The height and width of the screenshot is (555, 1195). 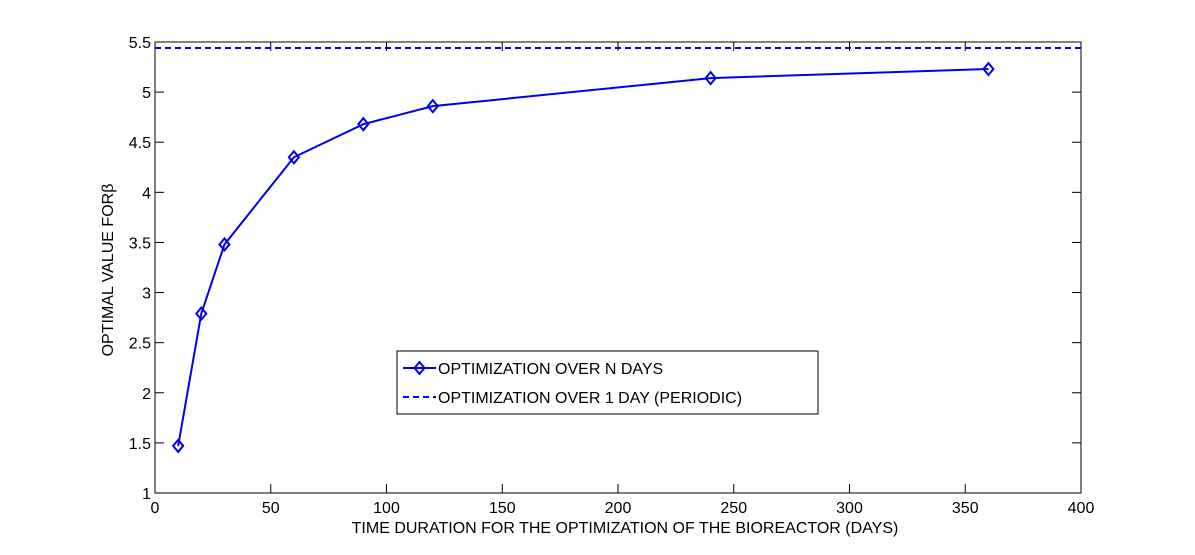 I want to click on legend-label-periodic: OPTIMIZATION OVER 1 DAY (PERIODIC), so click(x=590, y=398).